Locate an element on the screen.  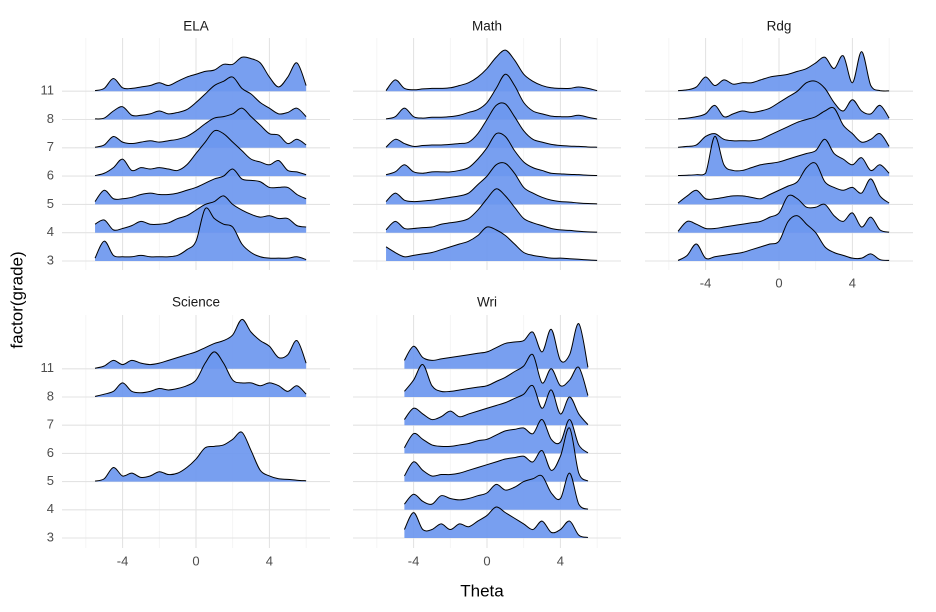
panel: Wri -4 0 4 is located at coordinates (487, 431).